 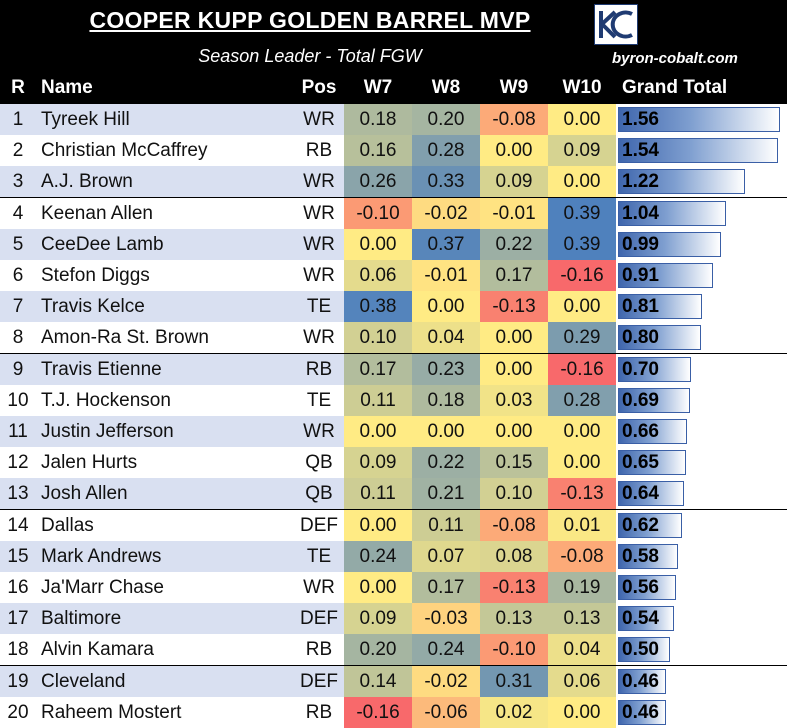 What do you see at coordinates (319, 463) in the screenshot?
I see `position-cell: QB` at bounding box center [319, 463].